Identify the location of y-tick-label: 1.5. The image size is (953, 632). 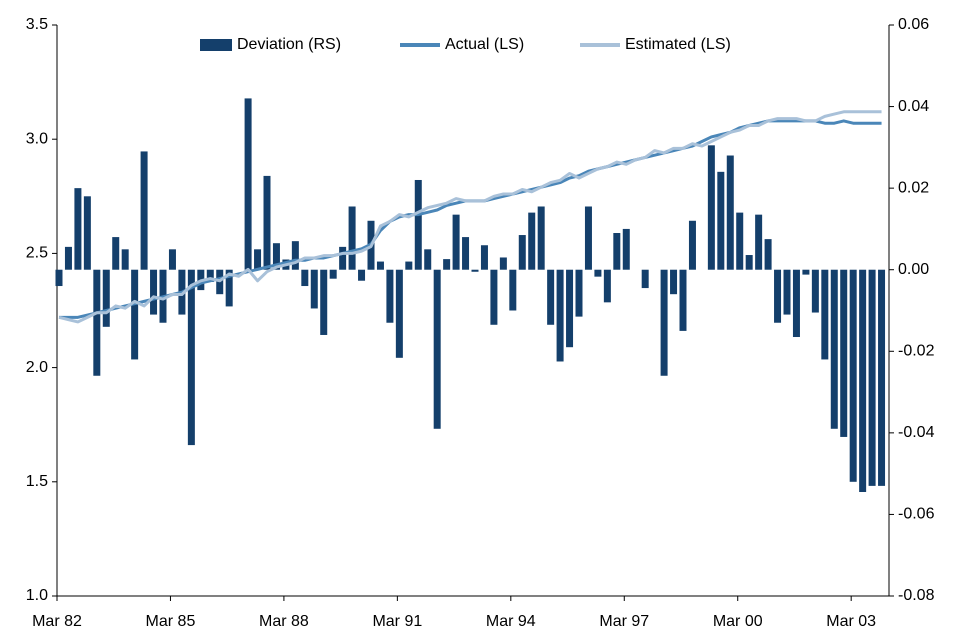
(37, 481).